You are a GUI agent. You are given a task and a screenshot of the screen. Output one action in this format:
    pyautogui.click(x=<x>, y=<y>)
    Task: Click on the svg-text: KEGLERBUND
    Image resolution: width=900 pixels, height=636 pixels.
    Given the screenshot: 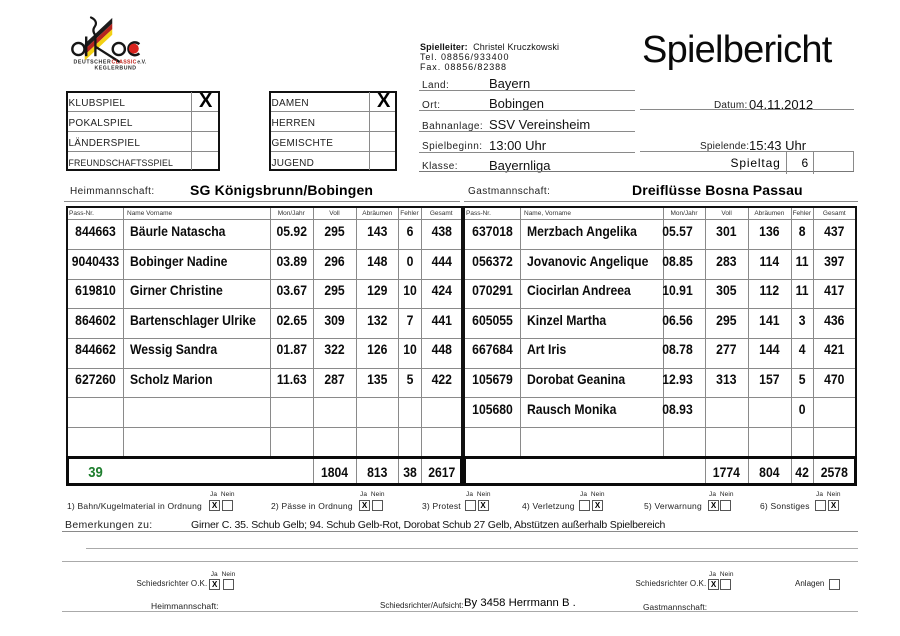 What is the action you would take?
    pyautogui.click(x=116, y=69)
    